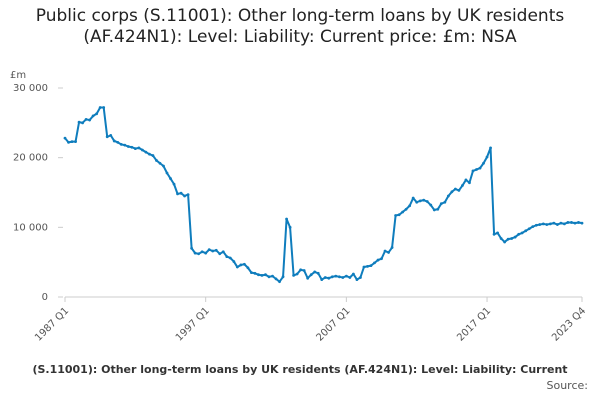  What do you see at coordinates (569, 324) in the screenshot?
I see `x-tick-label: 2023 Q4` at bounding box center [569, 324].